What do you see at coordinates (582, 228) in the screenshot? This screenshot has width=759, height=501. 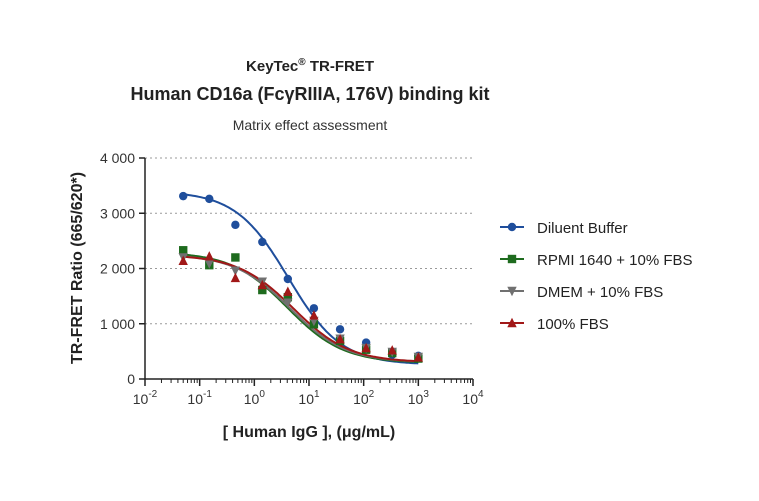 I see `legend-label: Diluent Buffer` at bounding box center [582, 228].